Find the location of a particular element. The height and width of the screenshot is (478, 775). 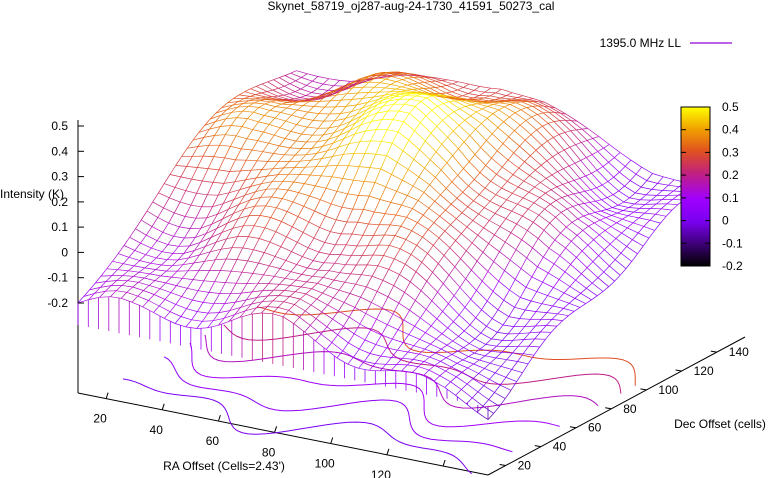

z-tick-label: 0.2 is located at coordinates (59, 202).